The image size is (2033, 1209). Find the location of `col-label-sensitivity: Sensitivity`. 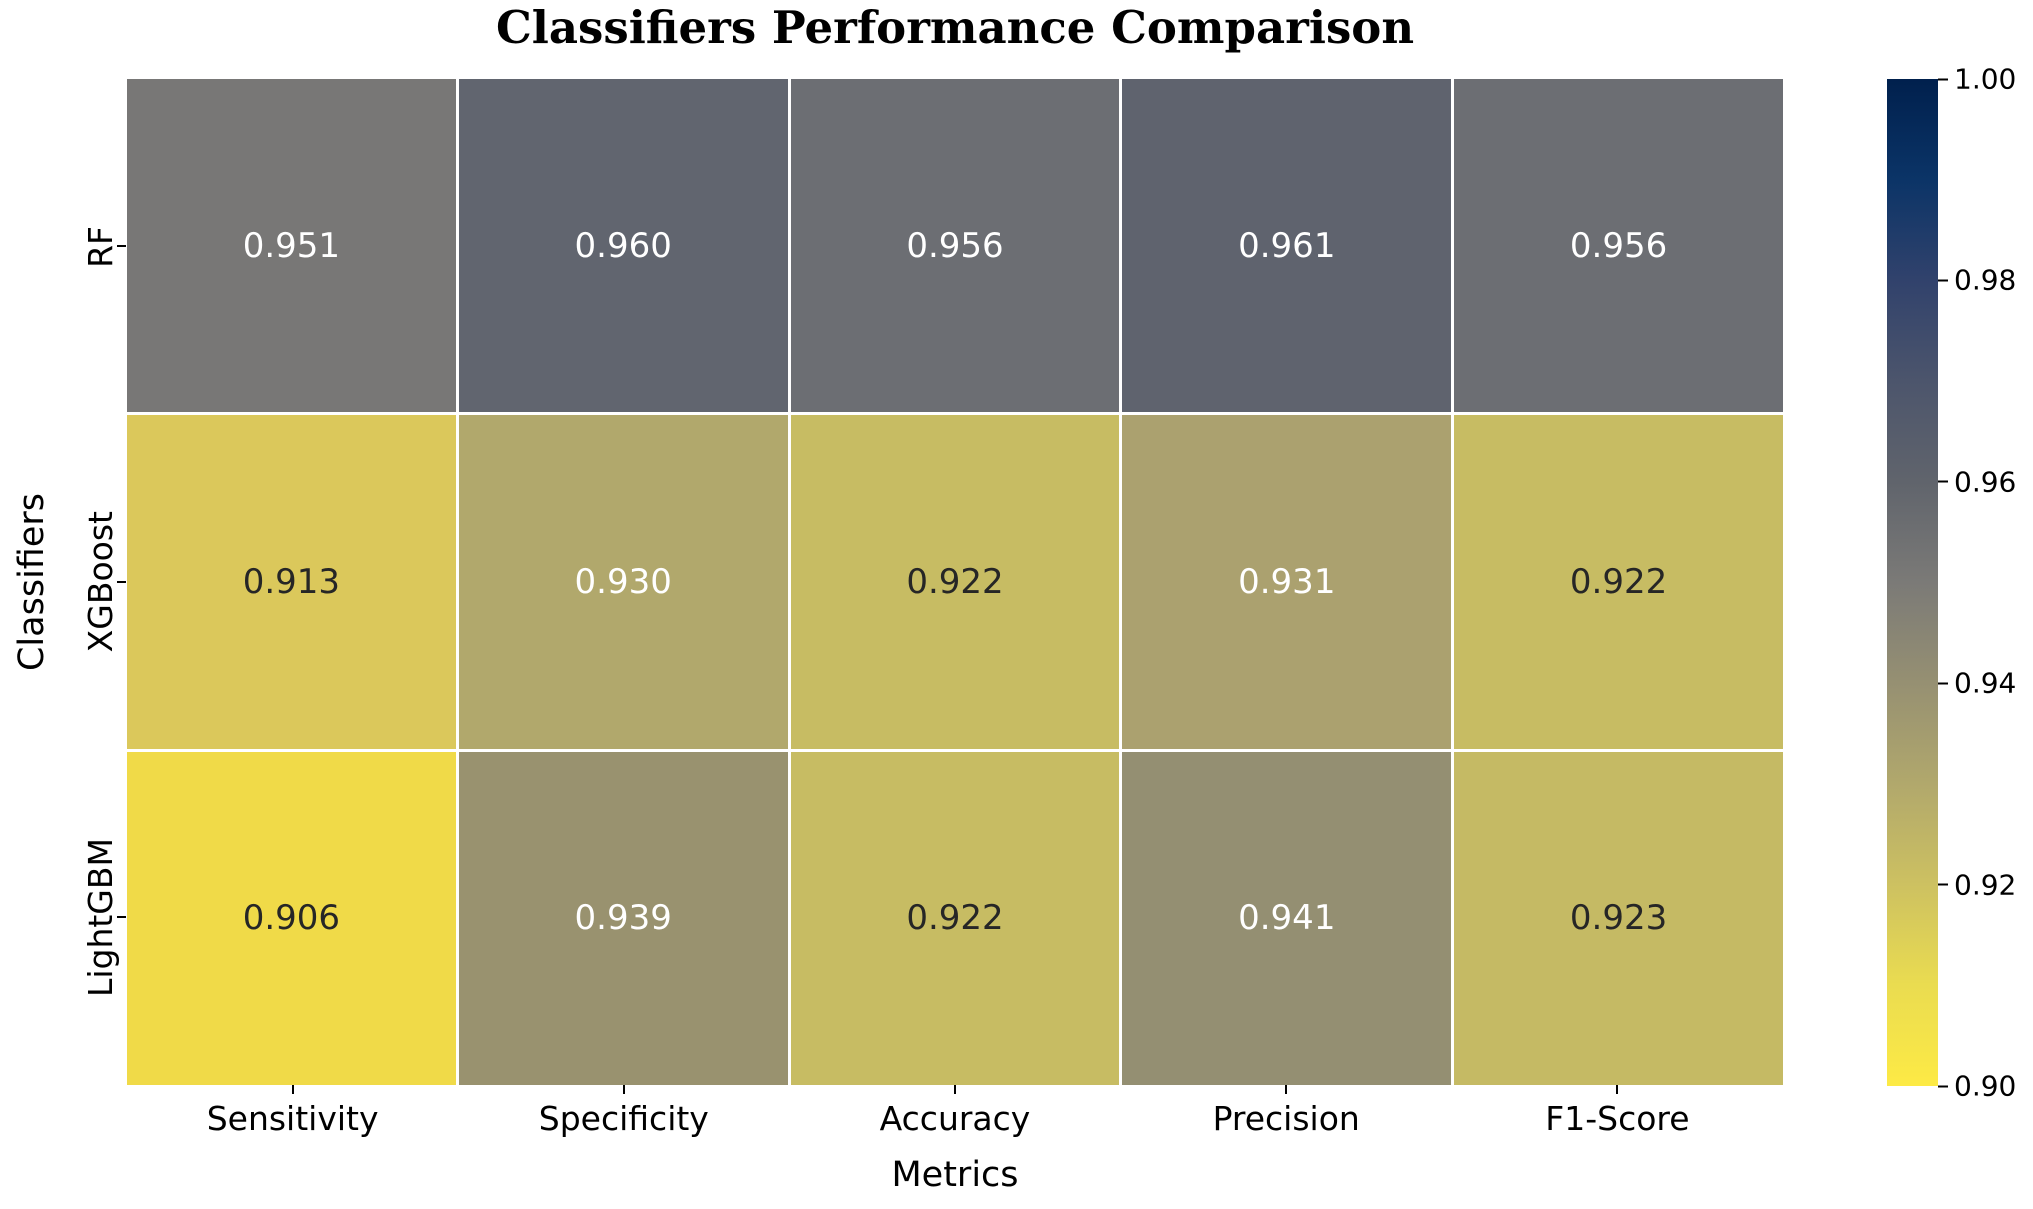

col-label-sensitivity: Sensitivity is located at coordinates (292, 1111).